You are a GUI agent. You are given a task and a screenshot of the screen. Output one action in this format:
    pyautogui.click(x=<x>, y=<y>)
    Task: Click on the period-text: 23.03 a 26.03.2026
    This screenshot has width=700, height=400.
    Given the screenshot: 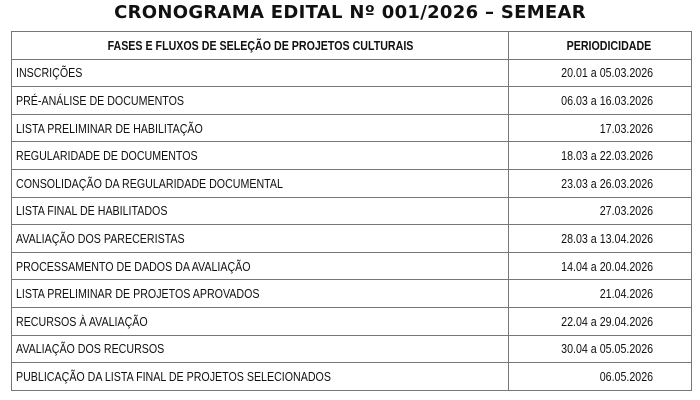 What is the action you would take?
    pyautogui.click(x=607, y=183)
    